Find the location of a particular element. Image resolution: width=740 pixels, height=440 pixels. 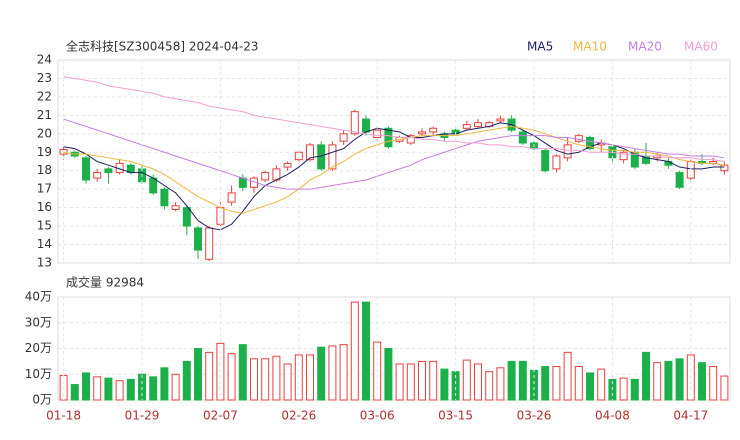

y-tick-label: 22 is located at coordinates (44, 96).